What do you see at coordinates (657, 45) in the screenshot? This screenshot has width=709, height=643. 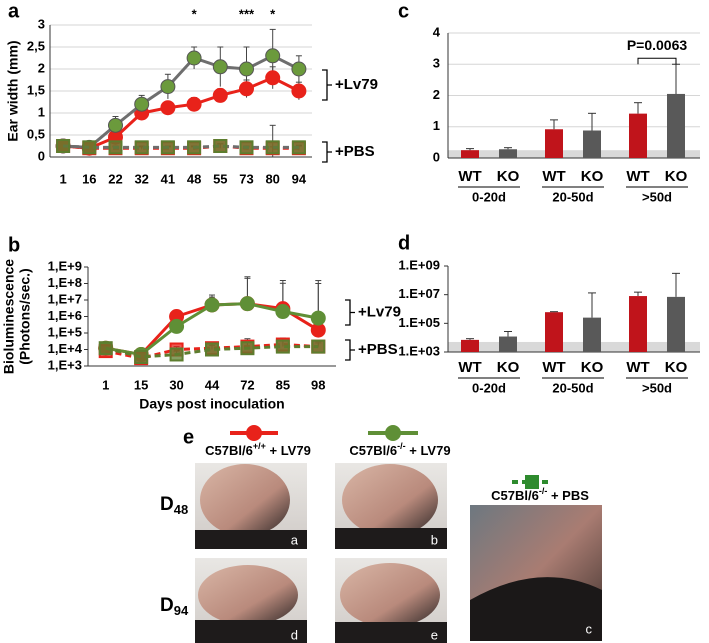 I see `annotation: P=0.0063` at bounding box center [657, 45].